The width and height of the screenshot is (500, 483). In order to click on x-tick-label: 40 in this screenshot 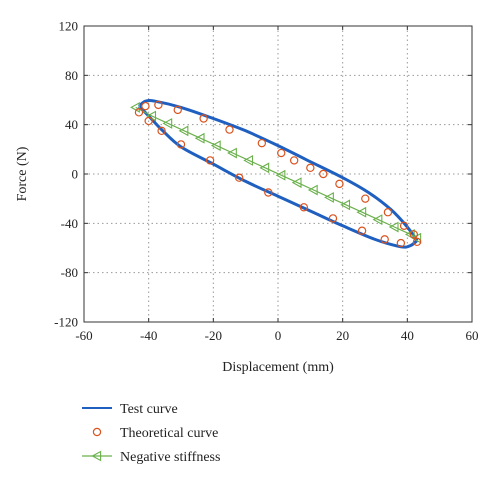, I will do `click(407, 335)`.